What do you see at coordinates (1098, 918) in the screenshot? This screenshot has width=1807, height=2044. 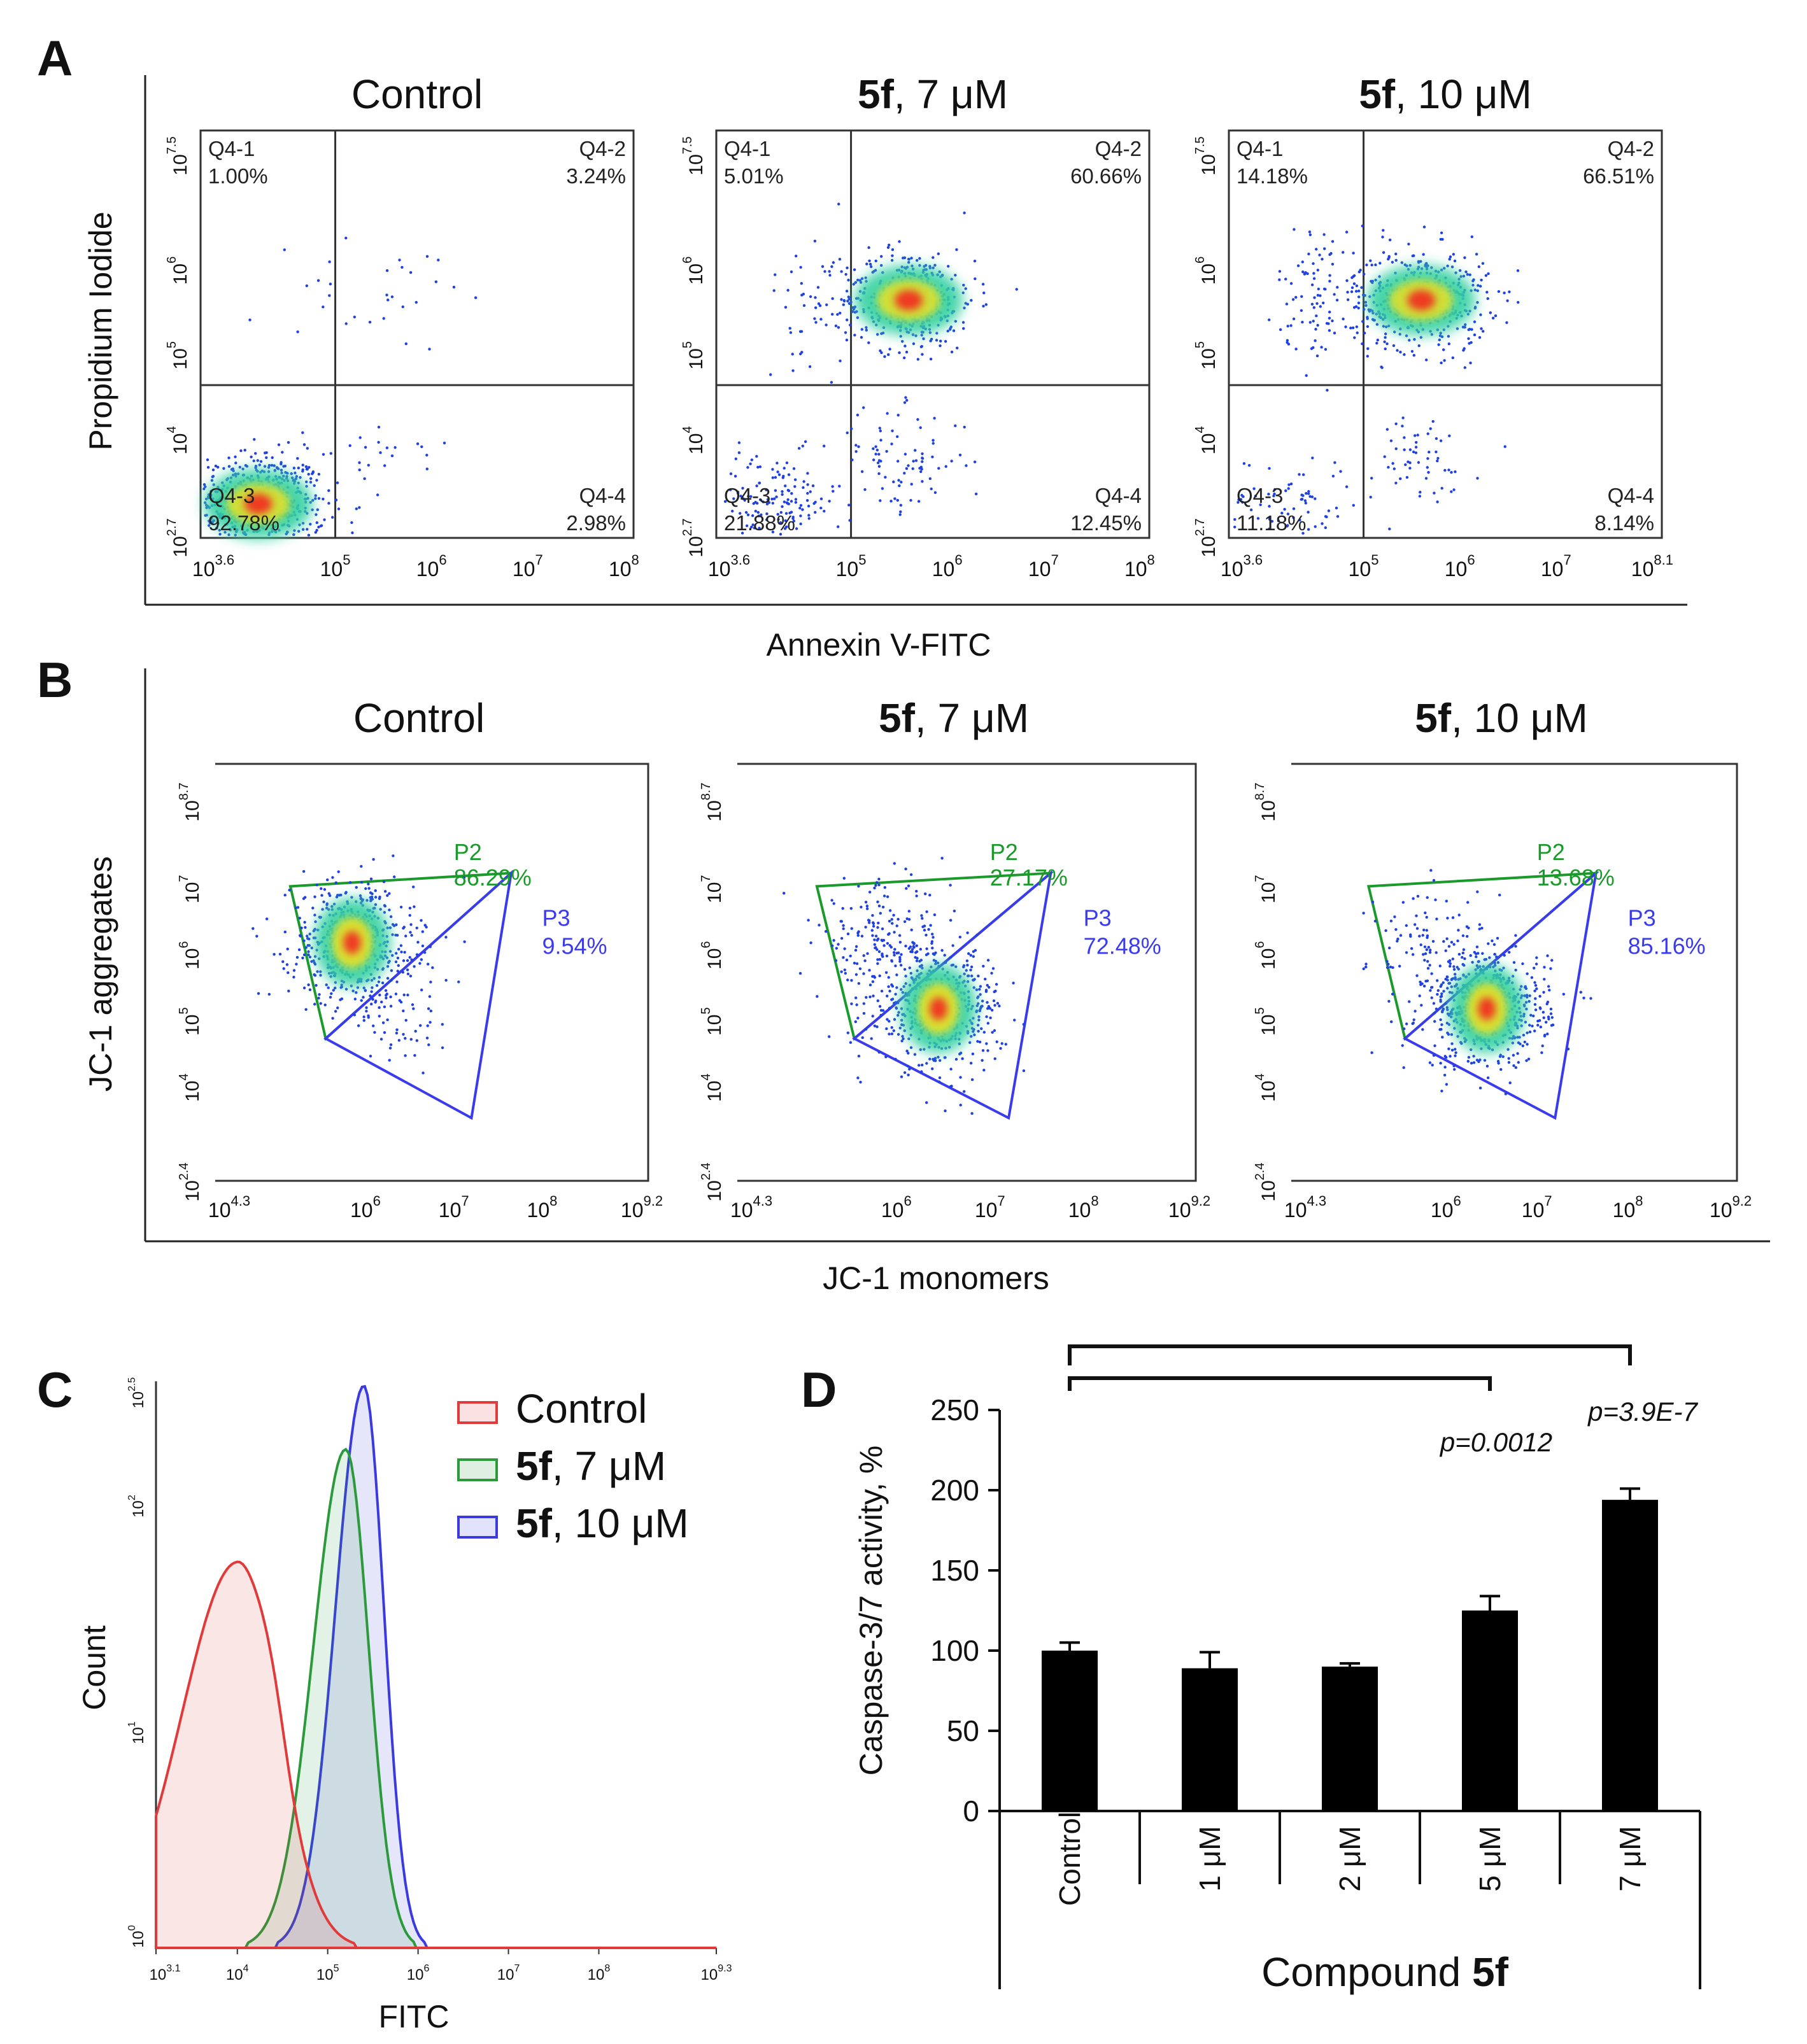 I see `panelB-gate-name-p3-1: P3` at bounding box center [1098, 918].